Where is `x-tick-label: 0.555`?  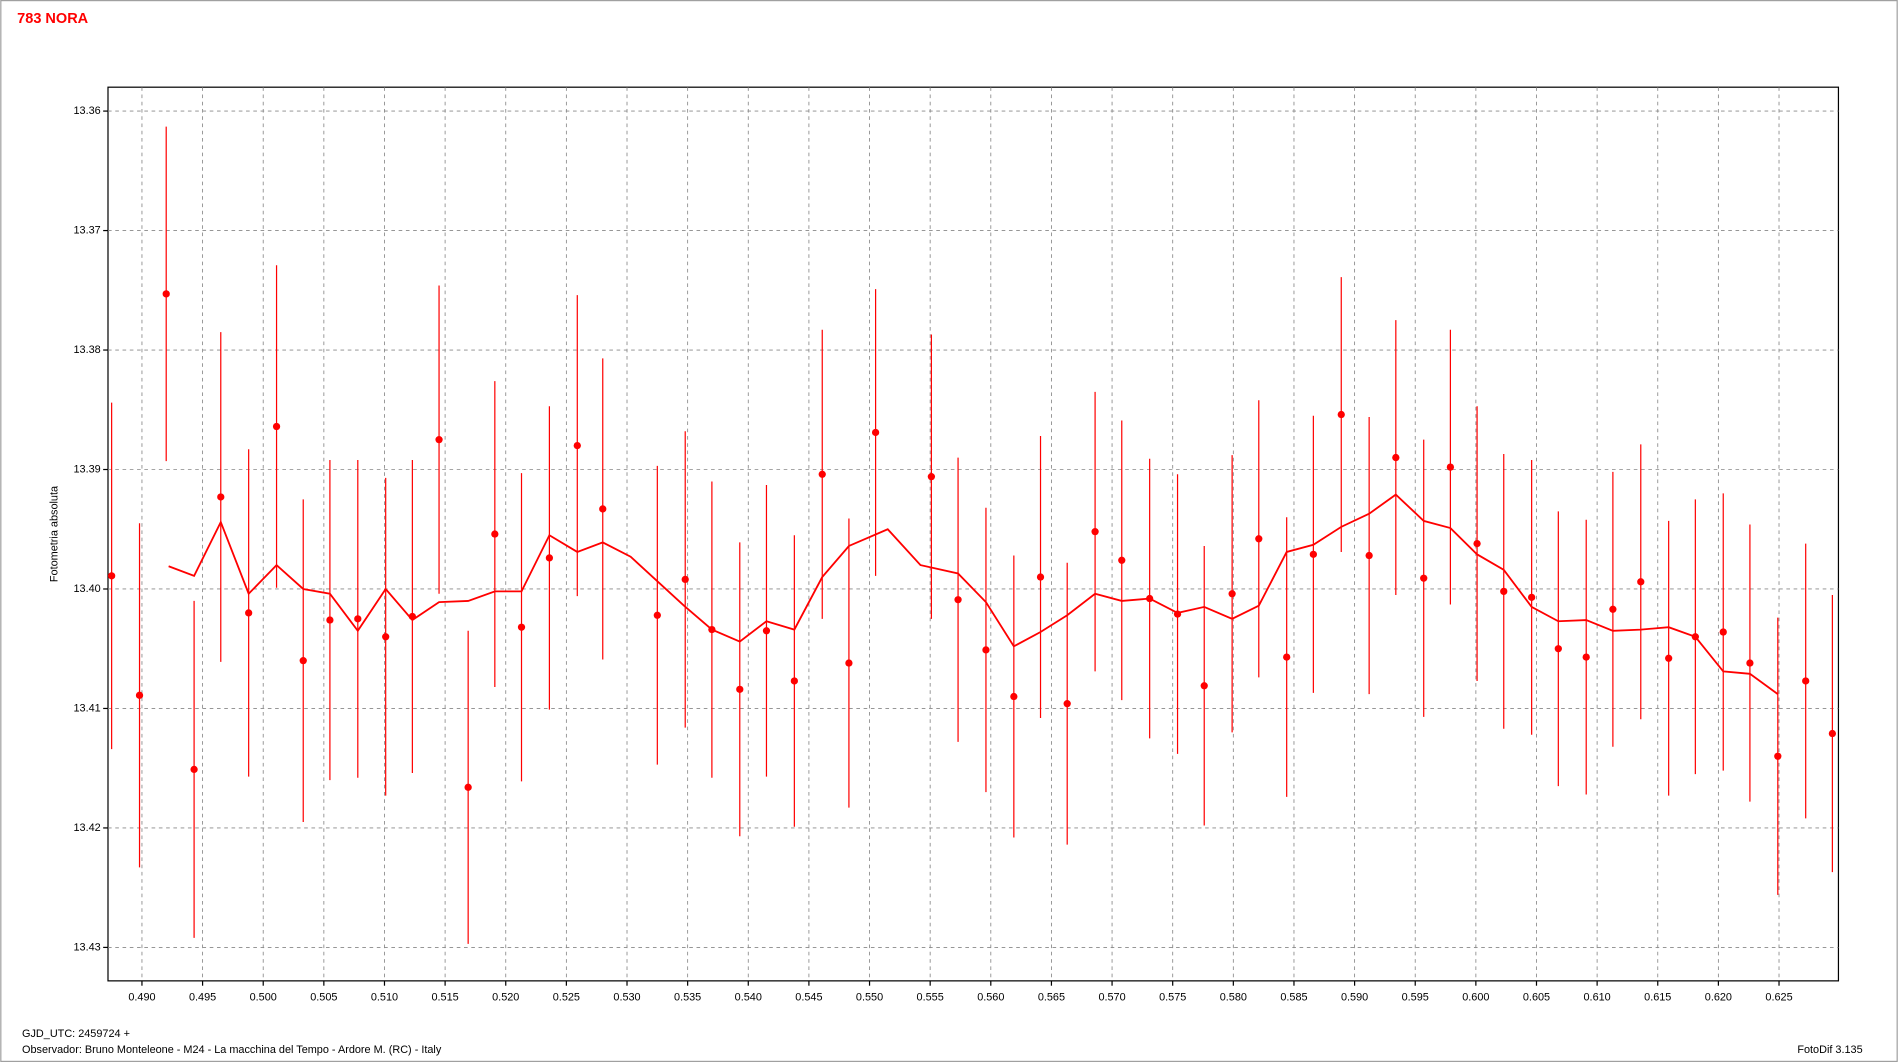 x-tick-label: 0.555 is located at coordinates (930, 998).